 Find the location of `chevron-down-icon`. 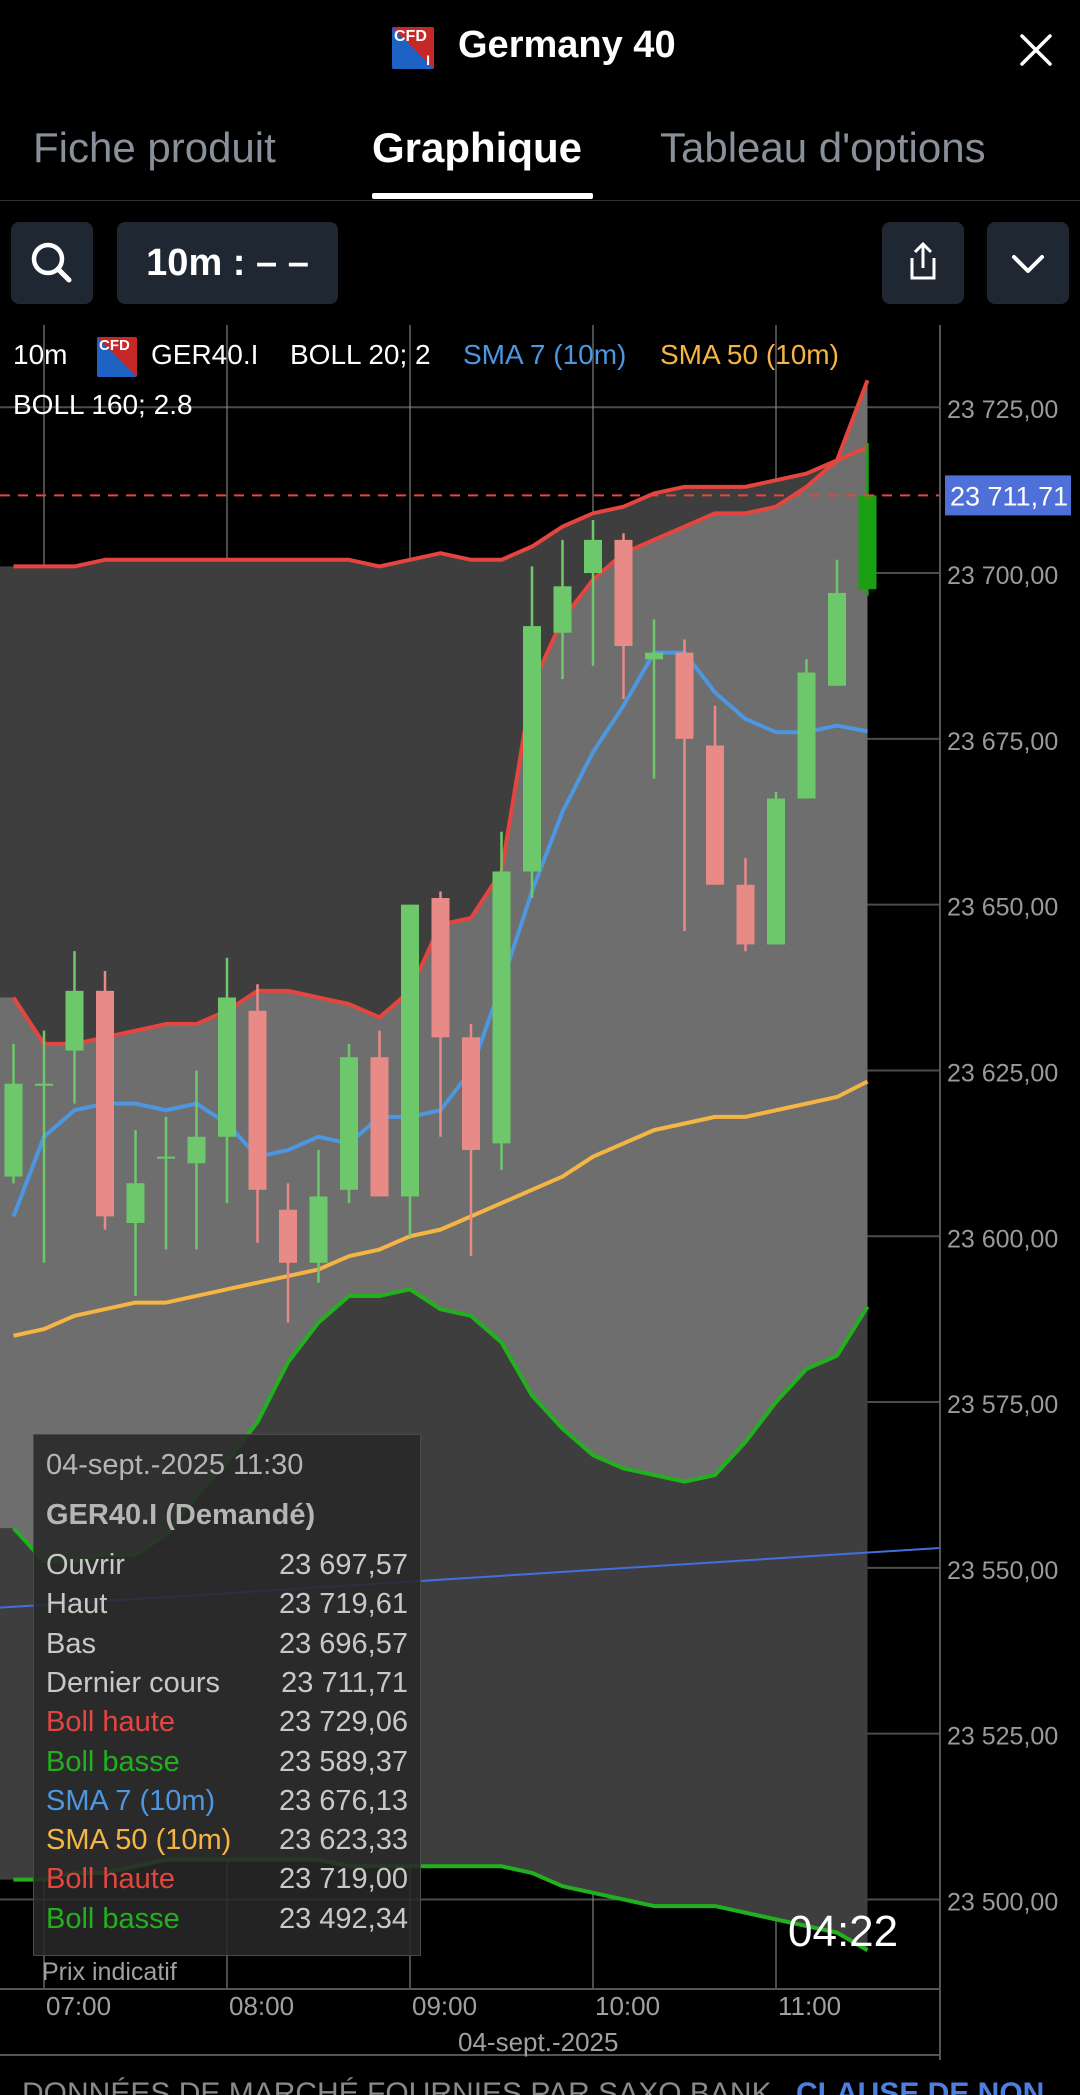

chevron-down-icon is located at coordinates (1028, 264).